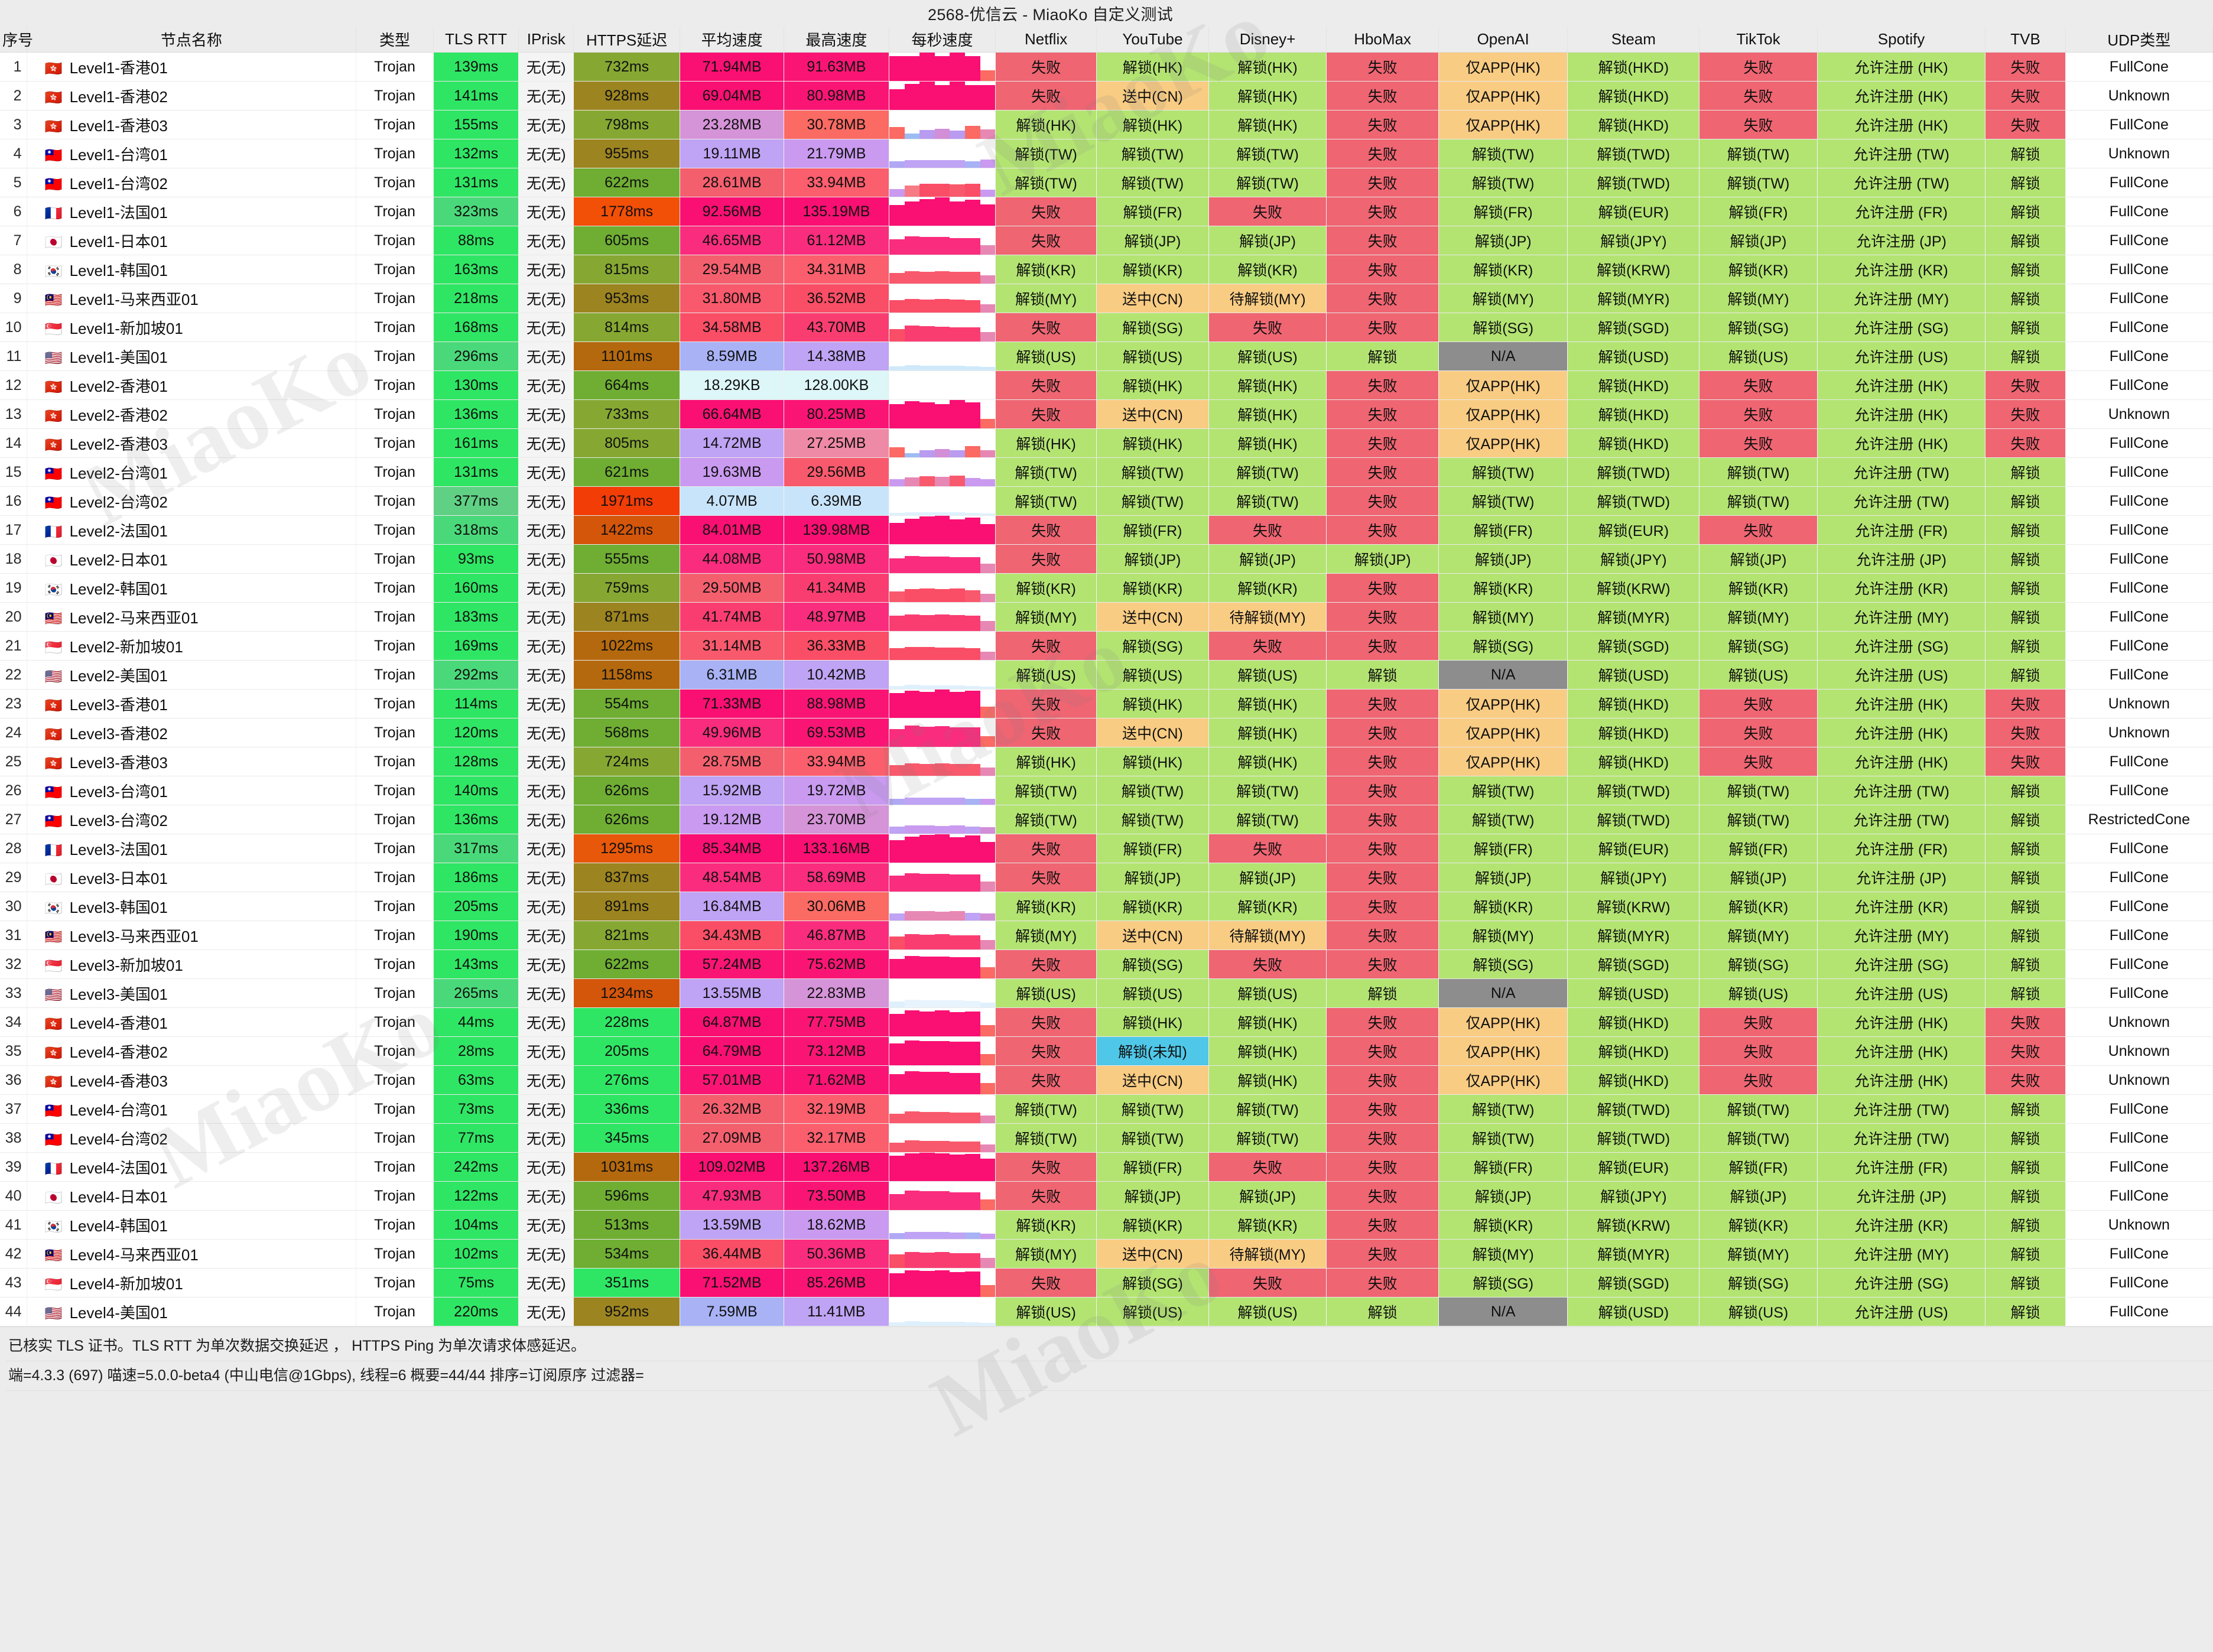  I want to click on cell-node-name: 🇭🇰 Level3-香港01, so click(192, 703).